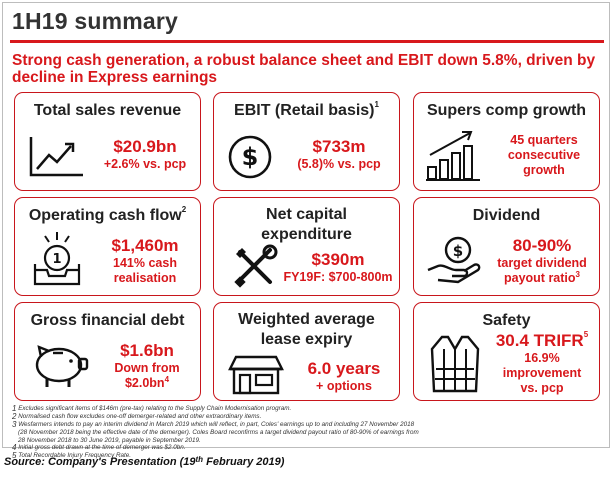 The width and height of the screenshot is (616, 493). I want to click on metric-value: $1,460m, so click(145, 245).